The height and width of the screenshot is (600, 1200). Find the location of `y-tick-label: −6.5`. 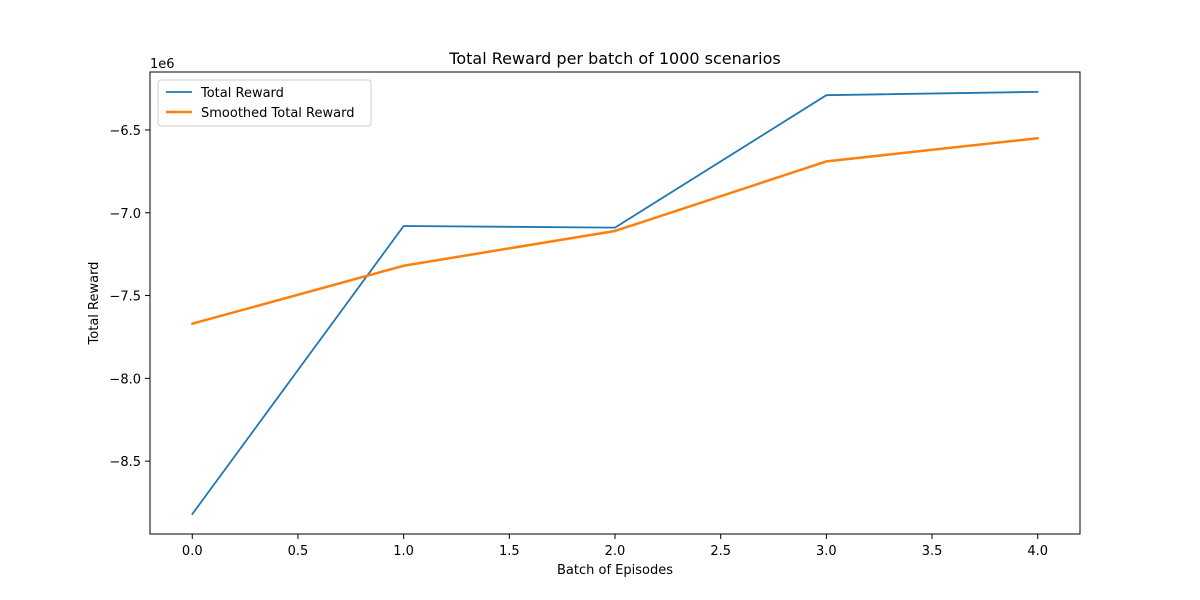

y-tick-label: −6.5 is located at coordinates (125, 131).